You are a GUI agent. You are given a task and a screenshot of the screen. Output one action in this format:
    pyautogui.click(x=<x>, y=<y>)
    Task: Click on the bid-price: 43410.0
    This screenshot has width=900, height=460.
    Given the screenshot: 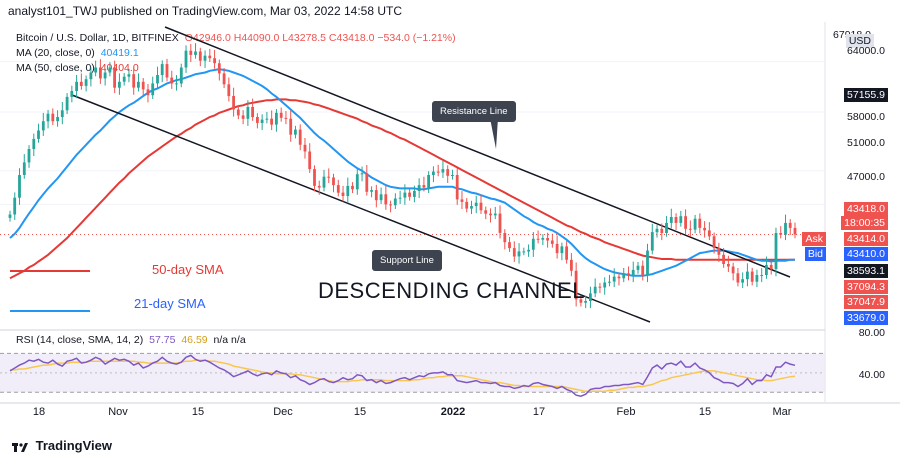 What is the action you would take?
    pyautogui.click(x=866, y=254)
    